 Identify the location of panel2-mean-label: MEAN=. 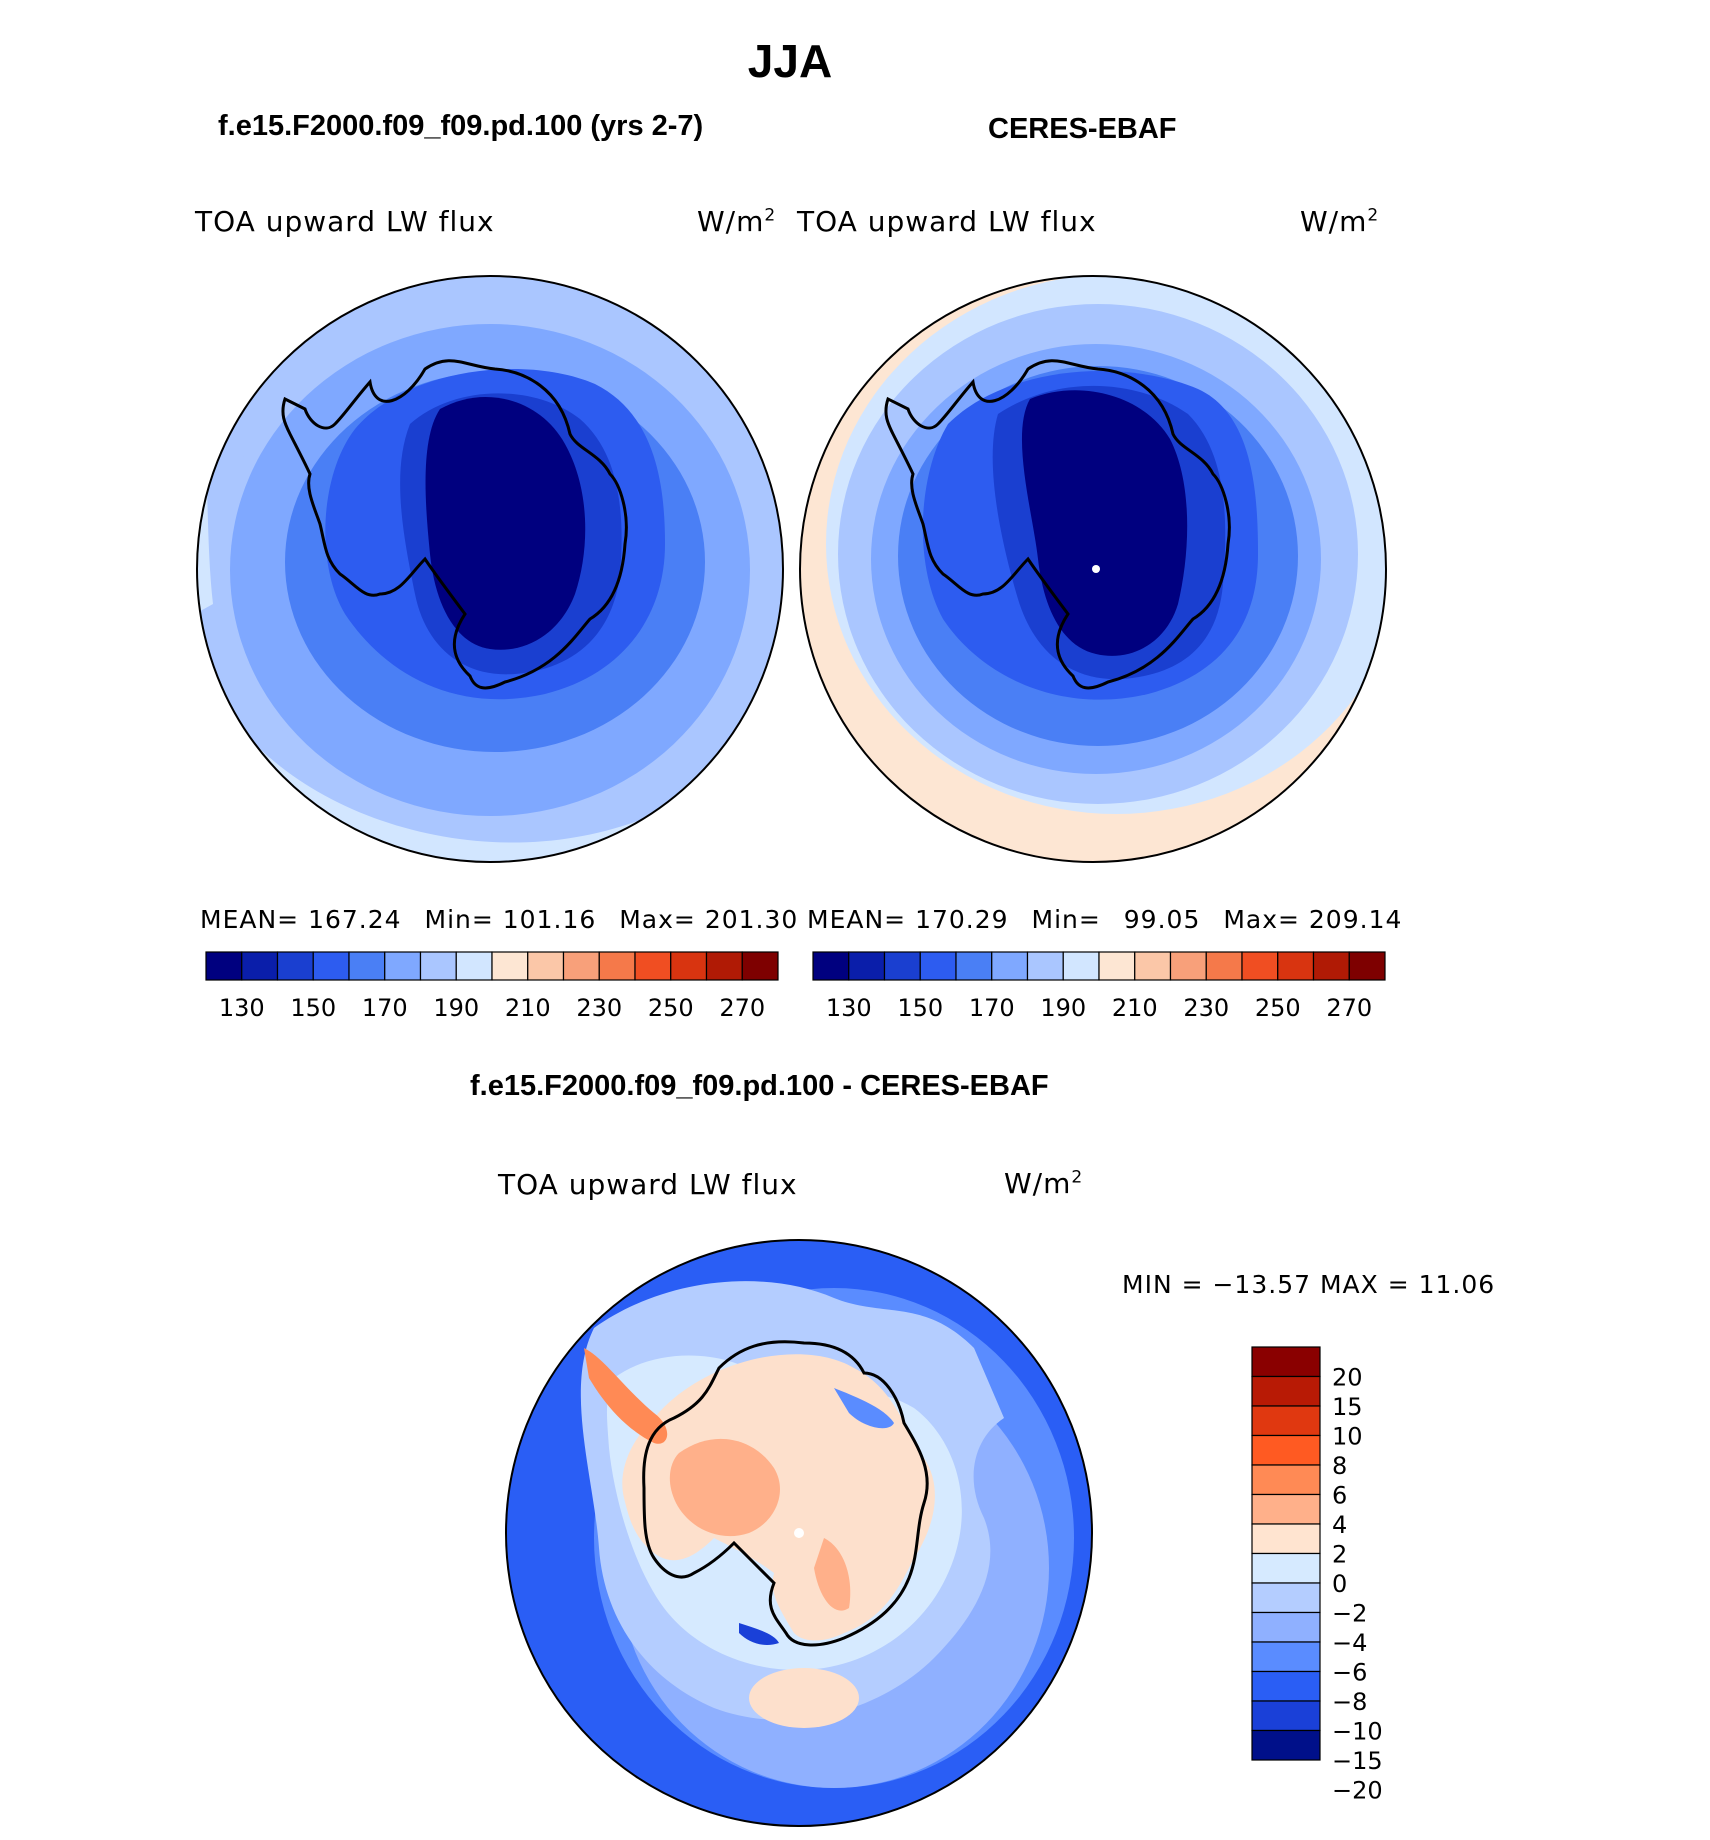
(857, 919).